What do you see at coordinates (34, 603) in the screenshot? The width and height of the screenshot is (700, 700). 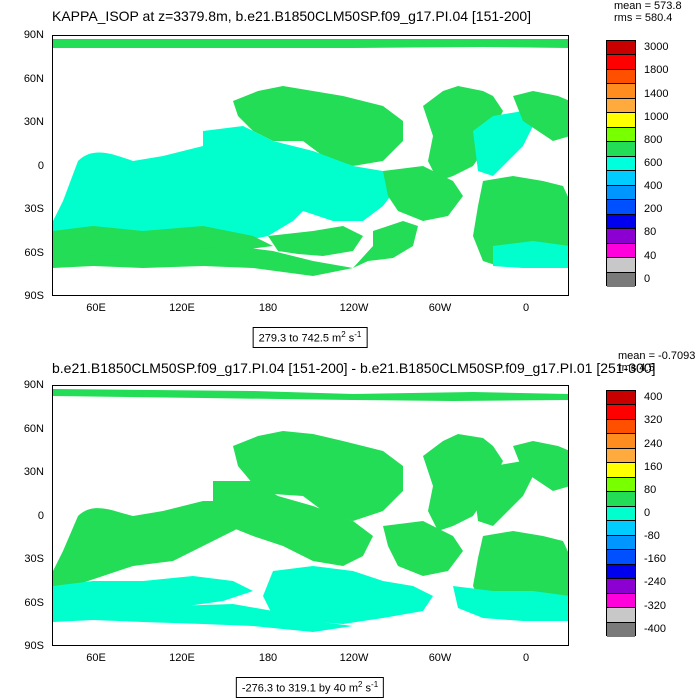 I see `y-tick-label: 60S` at bounding box center [34, 603].